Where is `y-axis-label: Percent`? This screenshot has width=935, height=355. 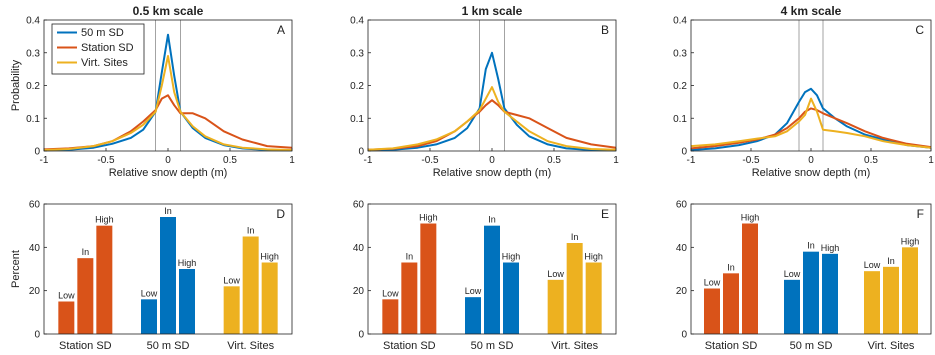 y-axis-label: Percent is located at coordinates (16, 269).